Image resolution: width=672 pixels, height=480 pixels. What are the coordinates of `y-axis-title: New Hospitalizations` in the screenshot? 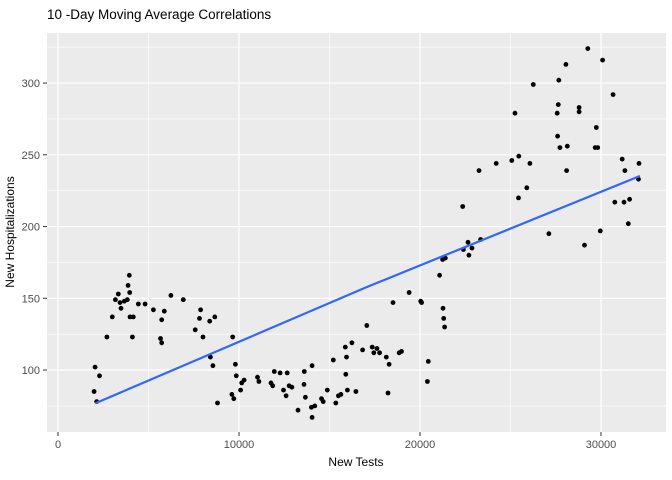 It's located at (10, 231).